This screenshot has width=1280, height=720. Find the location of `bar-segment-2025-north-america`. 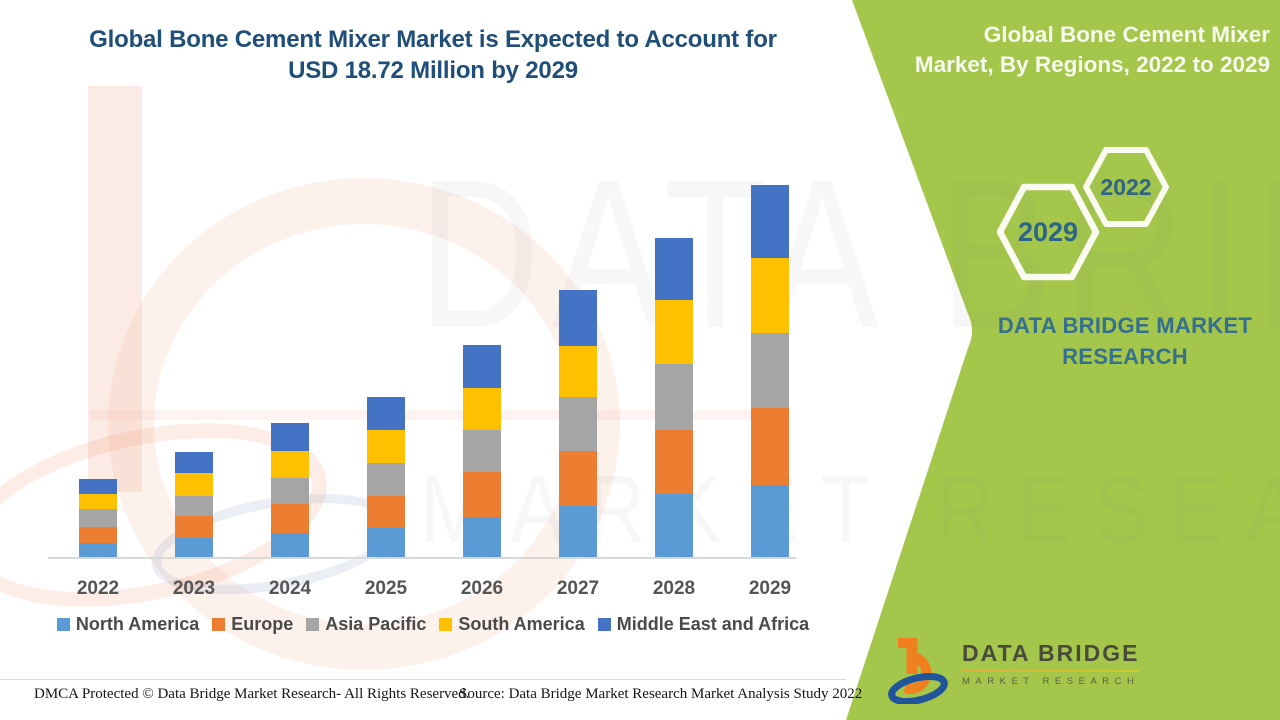

bar-segment-2025-north-america is located at coordinates (386, 543).